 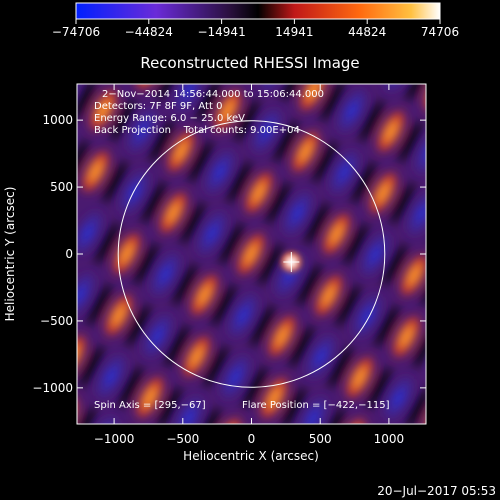 What do you see at coordinates (158, 106) in the screenshot?
I see `annotation-detectors: Detectors: 7F 8F 9F, Att 0` at bounding box center [158, 106].